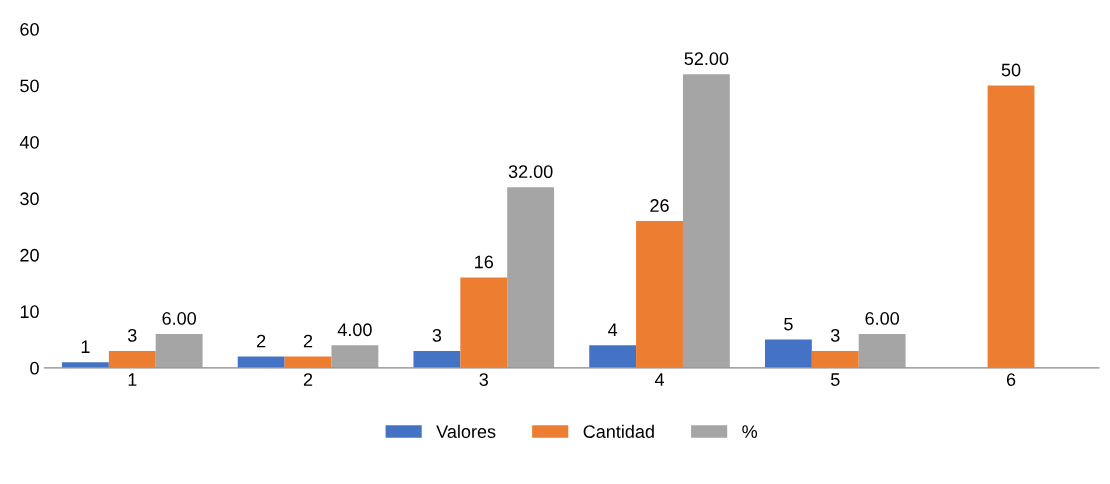  I want to click on y-tick-label: 0, so click(34, 368).